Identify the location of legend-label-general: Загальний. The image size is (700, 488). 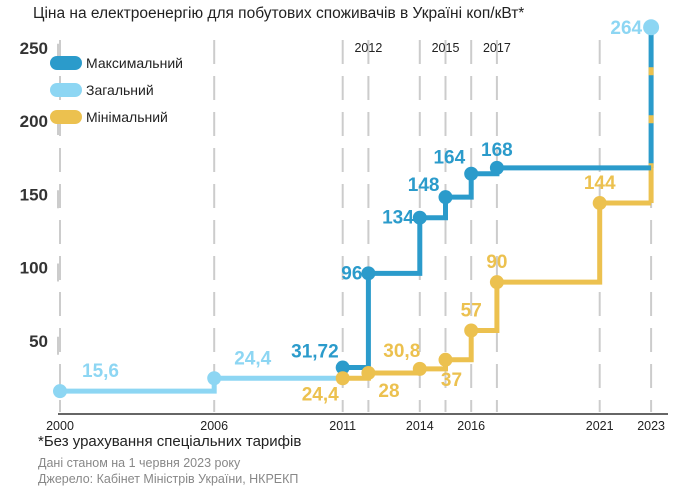
(120, 90).